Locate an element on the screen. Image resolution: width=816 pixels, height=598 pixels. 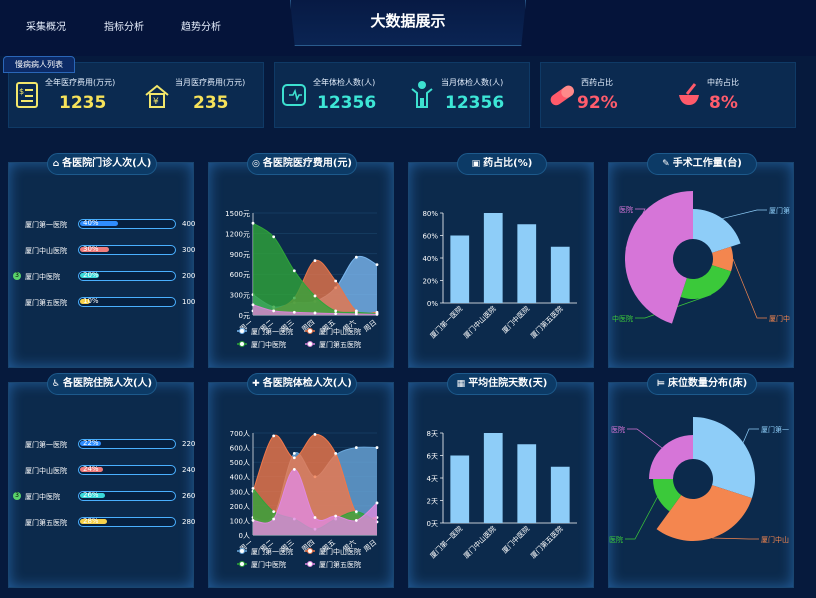
doctor-icon: ✚ is located at coordinates (256, 384).